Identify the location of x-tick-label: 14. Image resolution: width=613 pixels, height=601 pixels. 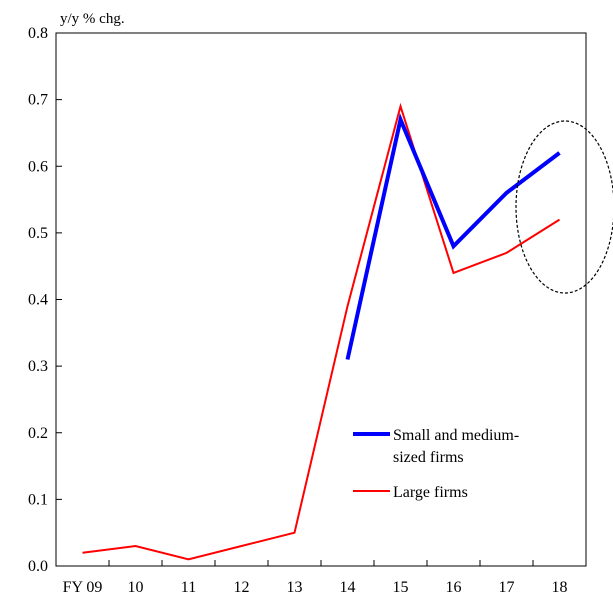
(348, 587).